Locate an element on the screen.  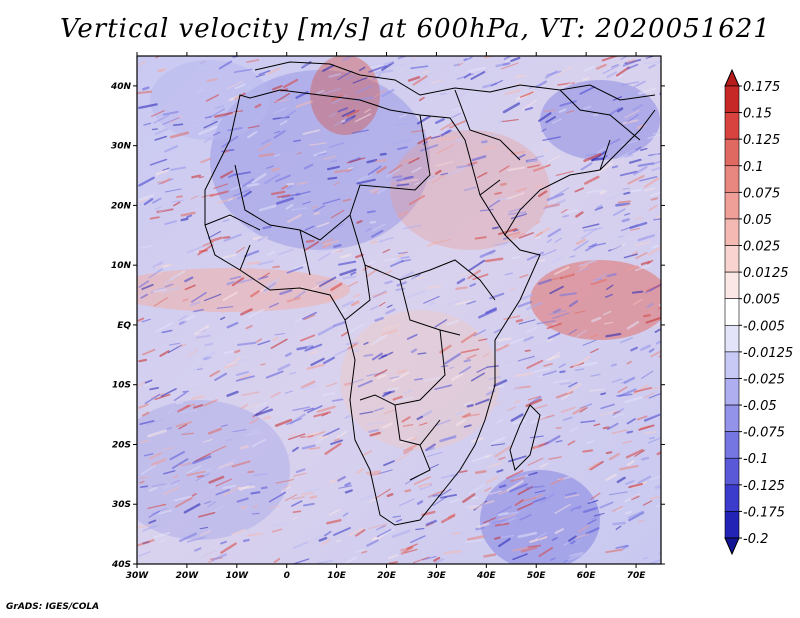
y-tick-label: 40S is located at coordinates (121, 565).